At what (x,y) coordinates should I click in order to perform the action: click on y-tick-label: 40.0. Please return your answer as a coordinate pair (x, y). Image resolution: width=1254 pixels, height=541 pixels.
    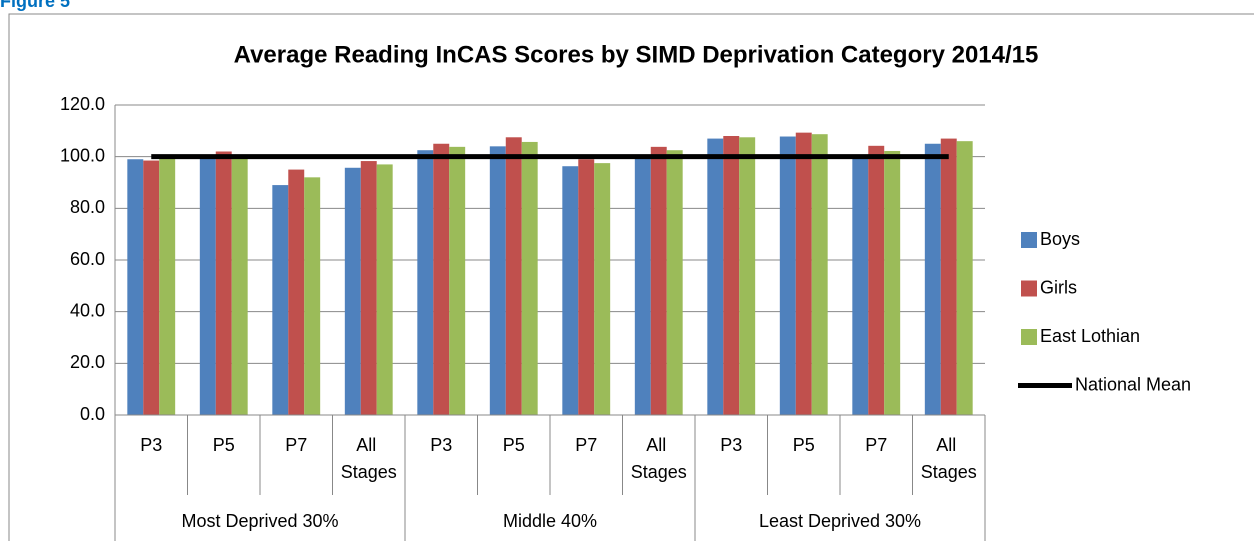
    Looking at the image, I should click on (87, 310).